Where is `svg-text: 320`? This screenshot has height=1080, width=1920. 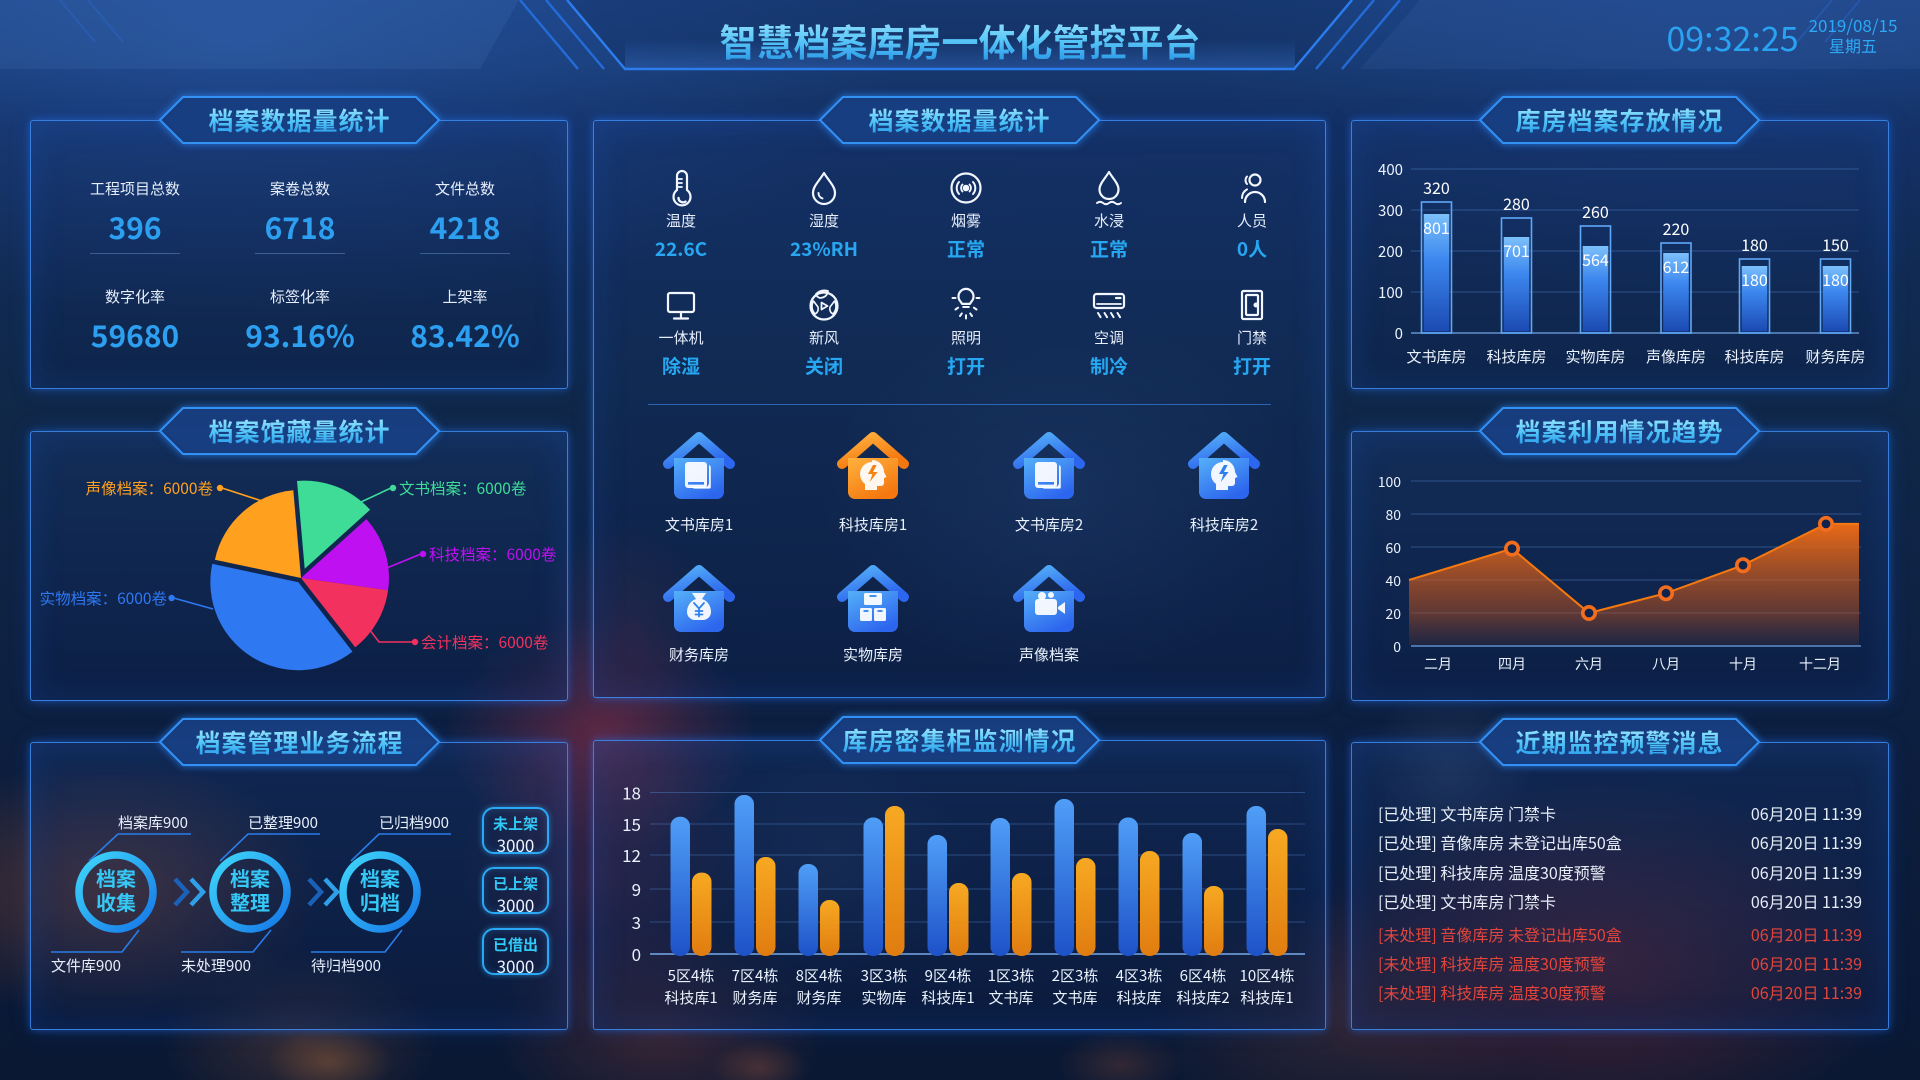
svg-text: 320 is located at coordinates (1436, 187).